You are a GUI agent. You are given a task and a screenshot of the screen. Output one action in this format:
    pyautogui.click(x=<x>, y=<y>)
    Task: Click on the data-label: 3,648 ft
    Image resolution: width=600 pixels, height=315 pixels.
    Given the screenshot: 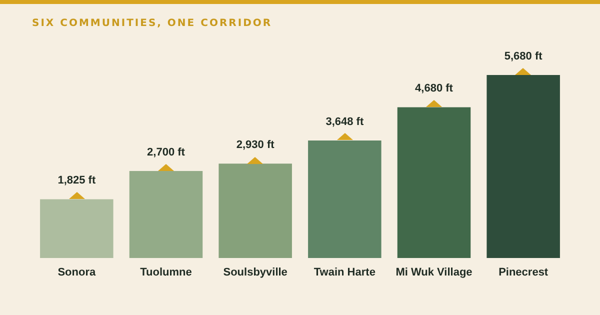 What is the action you would take?
    pyautogui.click(x=345, y=122)
    